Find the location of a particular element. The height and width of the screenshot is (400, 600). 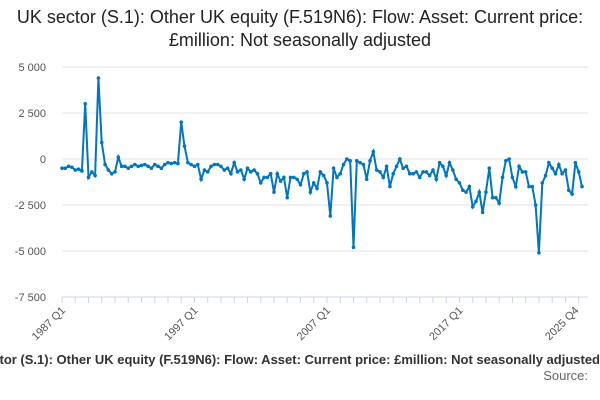

source-label: Source: is located at coordinates (565, 375).